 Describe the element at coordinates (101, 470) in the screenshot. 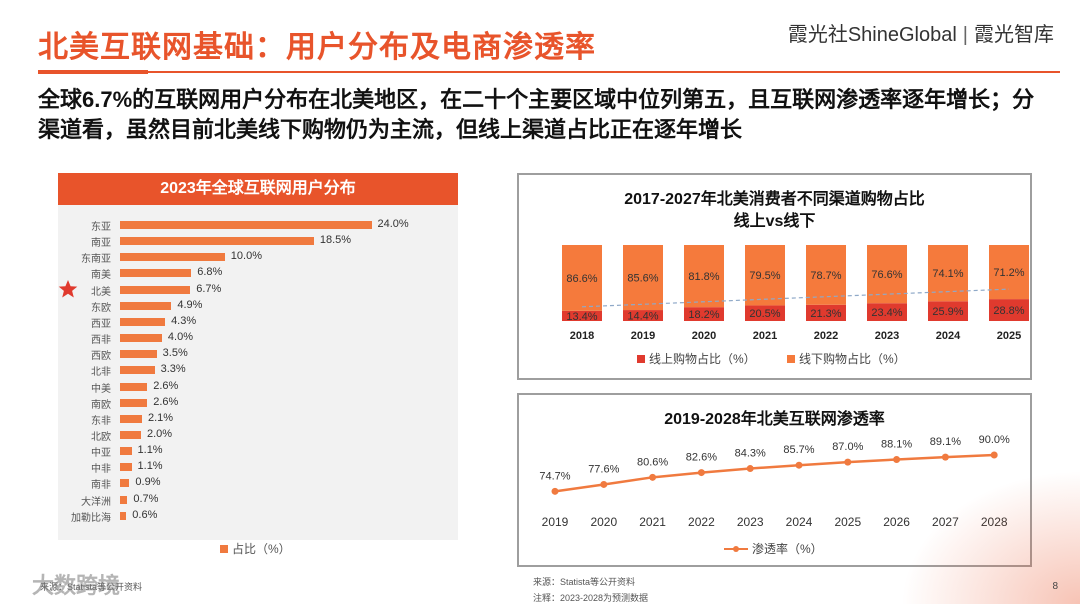

I see `bar-category-label: 中非` at that location.